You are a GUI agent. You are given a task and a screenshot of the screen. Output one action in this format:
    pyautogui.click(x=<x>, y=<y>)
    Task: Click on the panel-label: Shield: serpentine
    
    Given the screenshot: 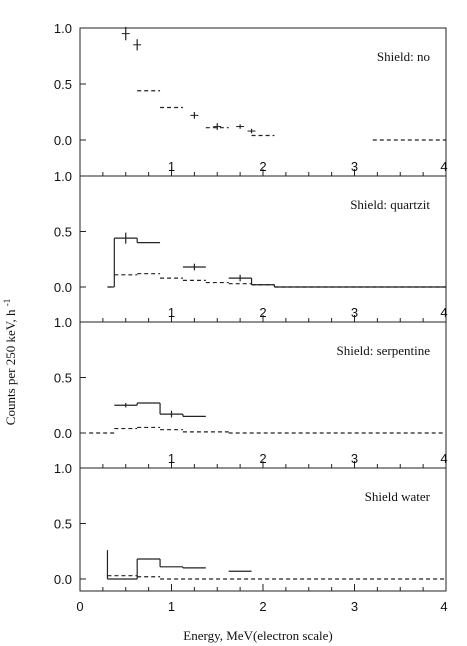 What is the action you would take?
    pyautogui.click(x=383, y=350)
    